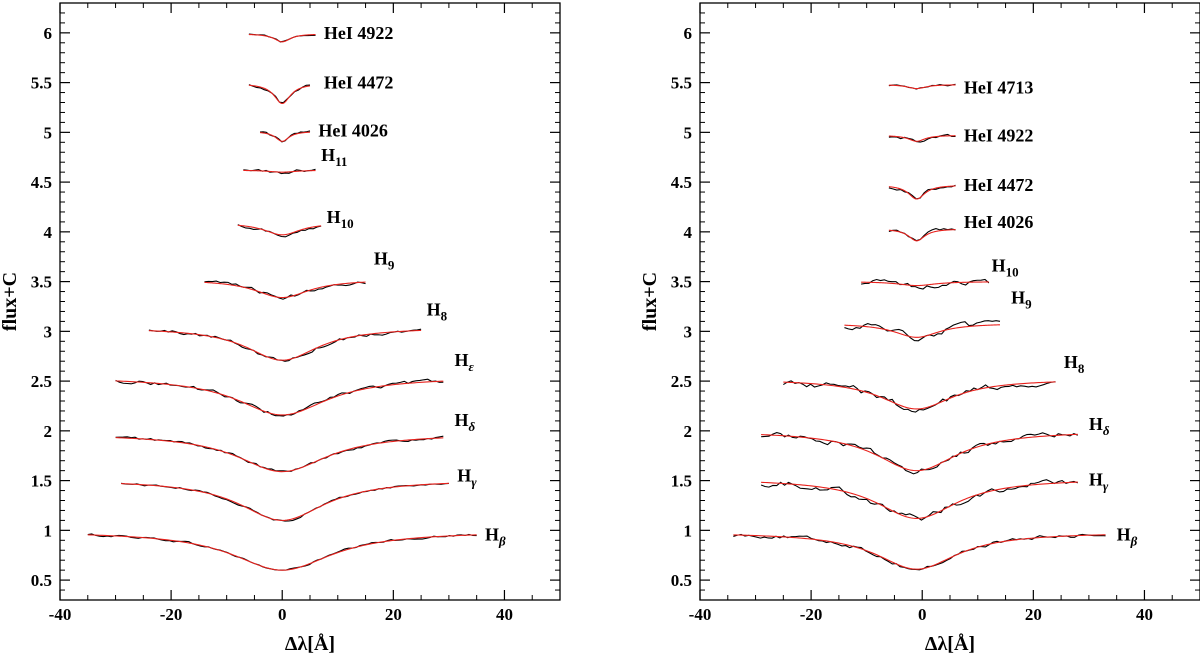 This screenshot has width=1200, height=657. I want to click on series-hei-4922: HeI 4922, so click(961, 135).